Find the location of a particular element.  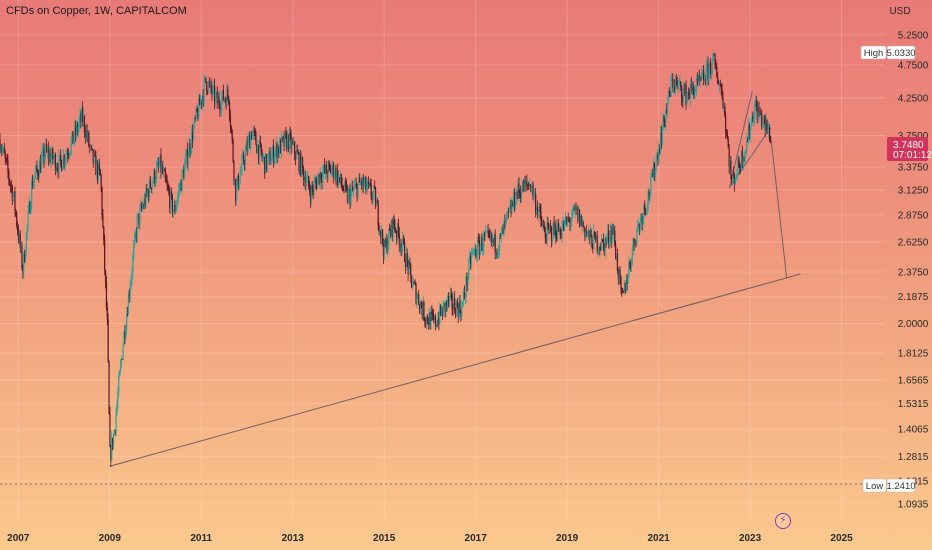

lightning-bolt-icon: ⚡ is located at coordinates (783, 521).